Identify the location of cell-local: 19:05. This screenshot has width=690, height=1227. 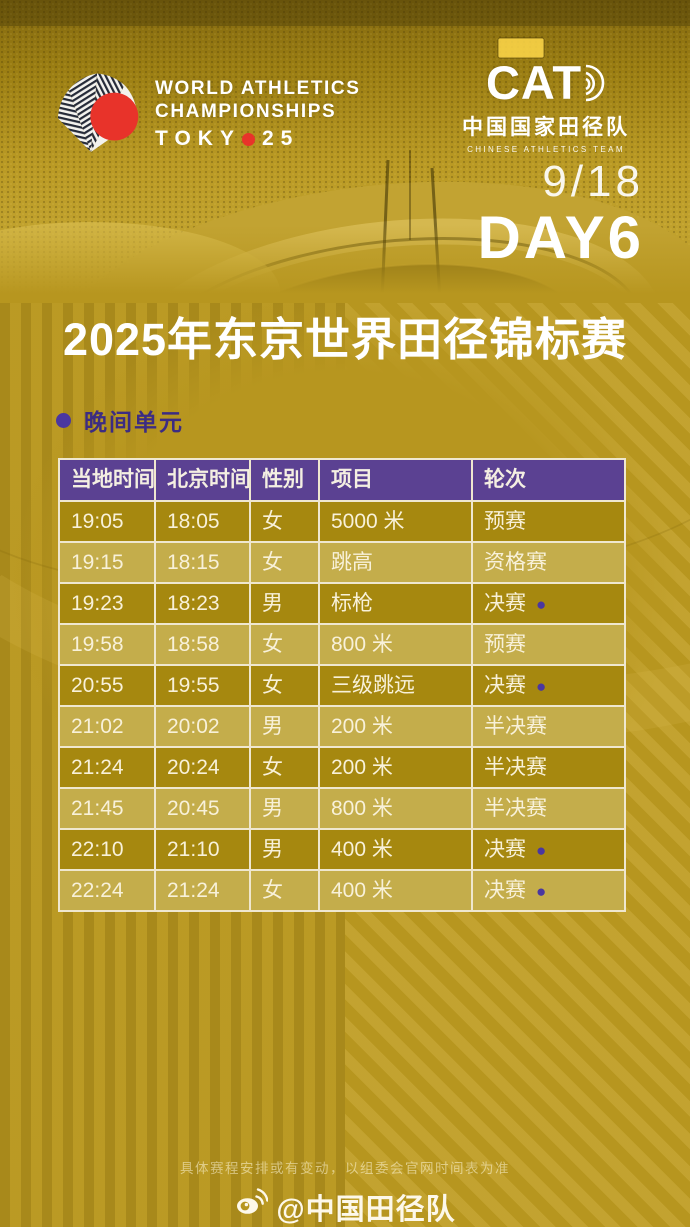
(107, 521).